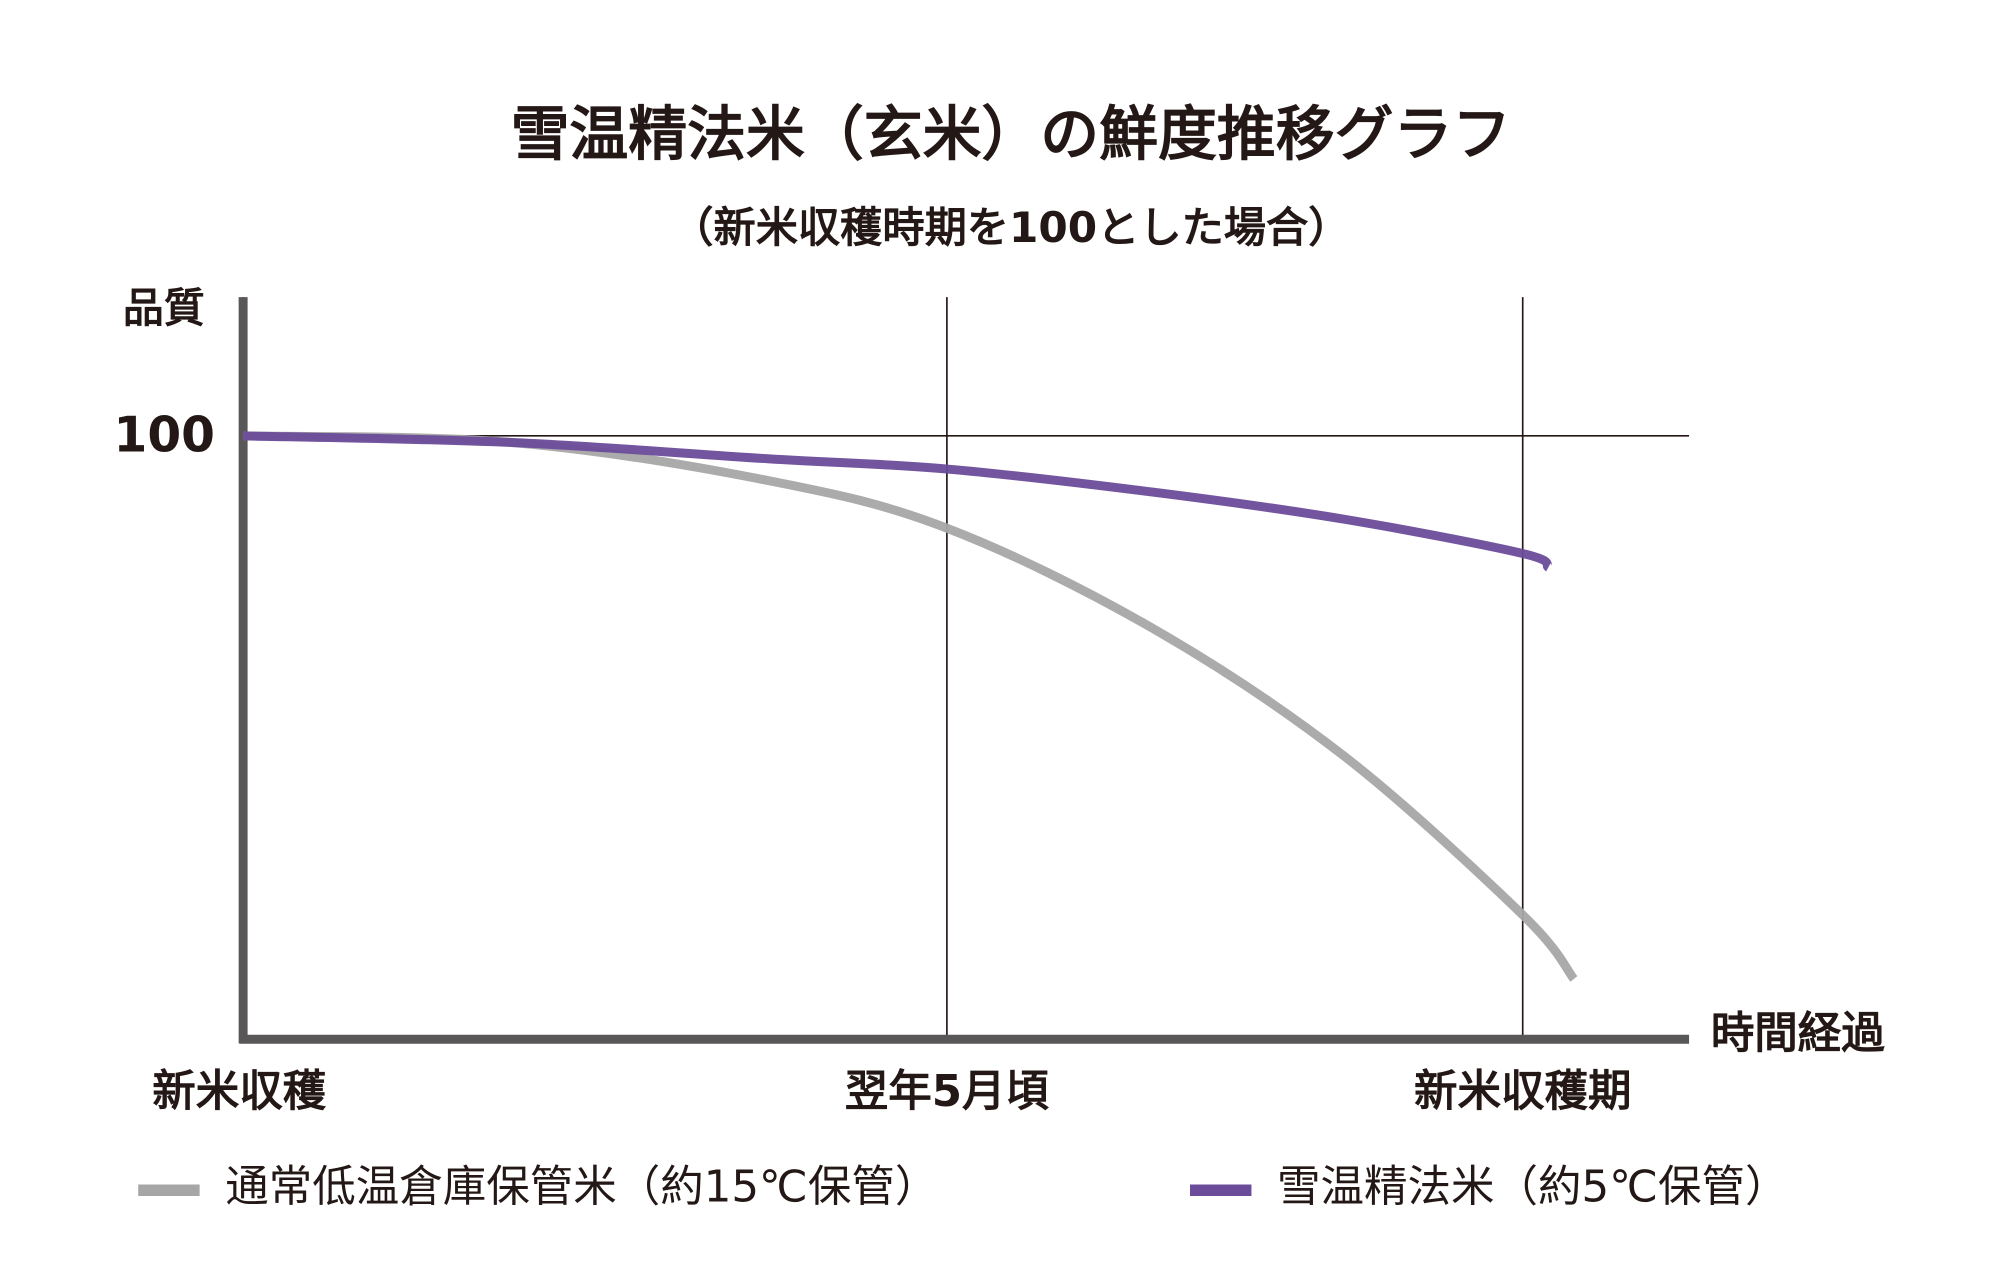 This screenshot has height=1280, width=2000. What do you see at coordinates (1798, 1034) in the screenshot?
I see `x-axis-title: 時間経過` at bounding box center [1798, 1034].